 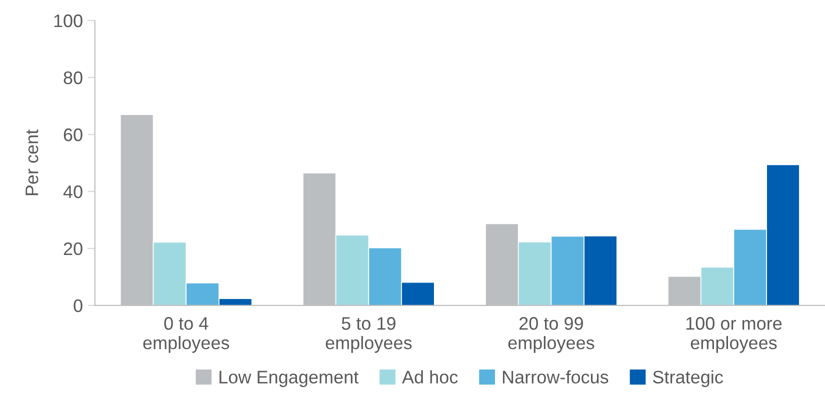 I want to click on y-tick-label: 100, so click(x=68, y=21).